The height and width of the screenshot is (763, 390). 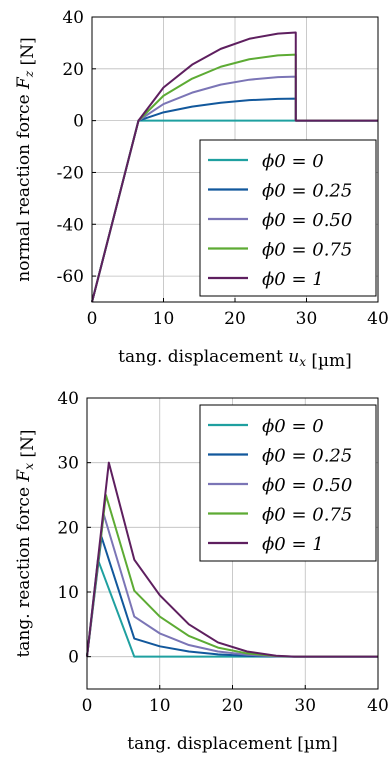 I want to click on x-axis-label: tang. displacement ux [µm], so click(x=235, y=359).